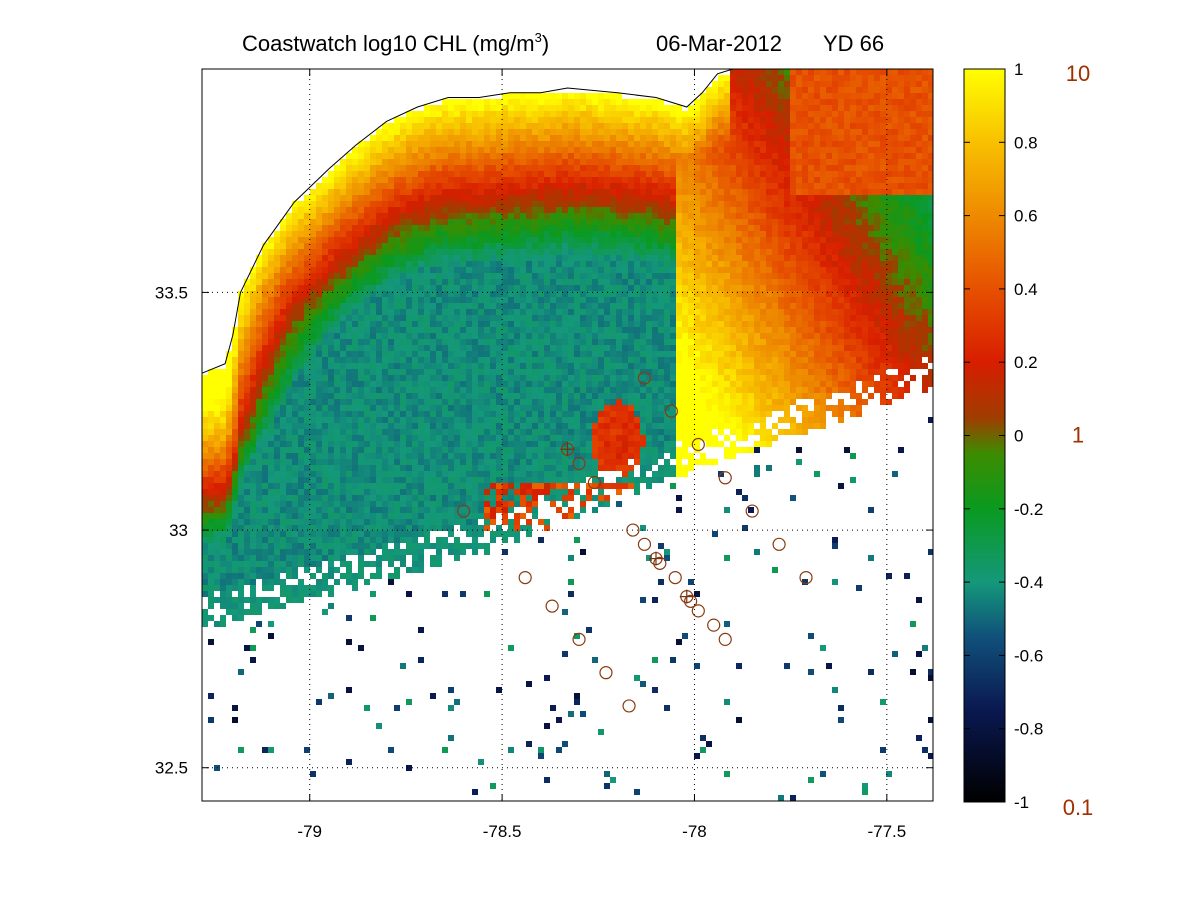 Image resolution: width=1200 pixels, height=900 pixels. I want to click on colorbar-tick-label: -0.6, so click(1028, 655).